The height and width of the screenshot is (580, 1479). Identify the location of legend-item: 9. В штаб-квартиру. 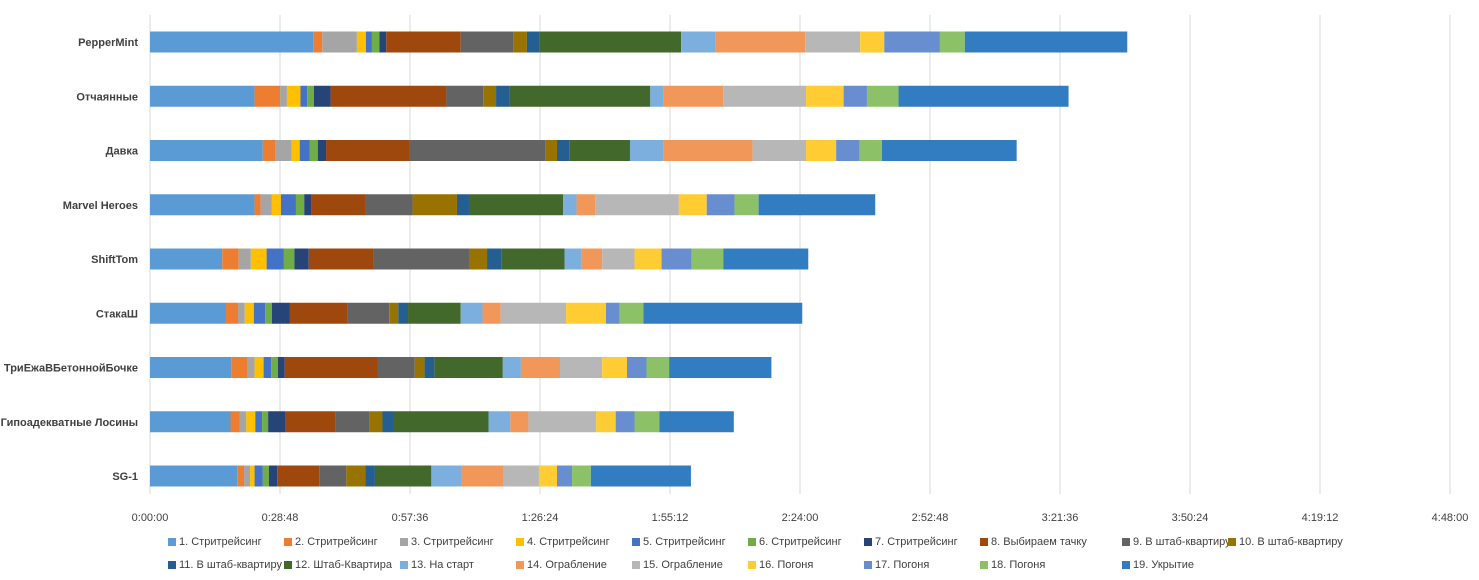
(1176, 542).